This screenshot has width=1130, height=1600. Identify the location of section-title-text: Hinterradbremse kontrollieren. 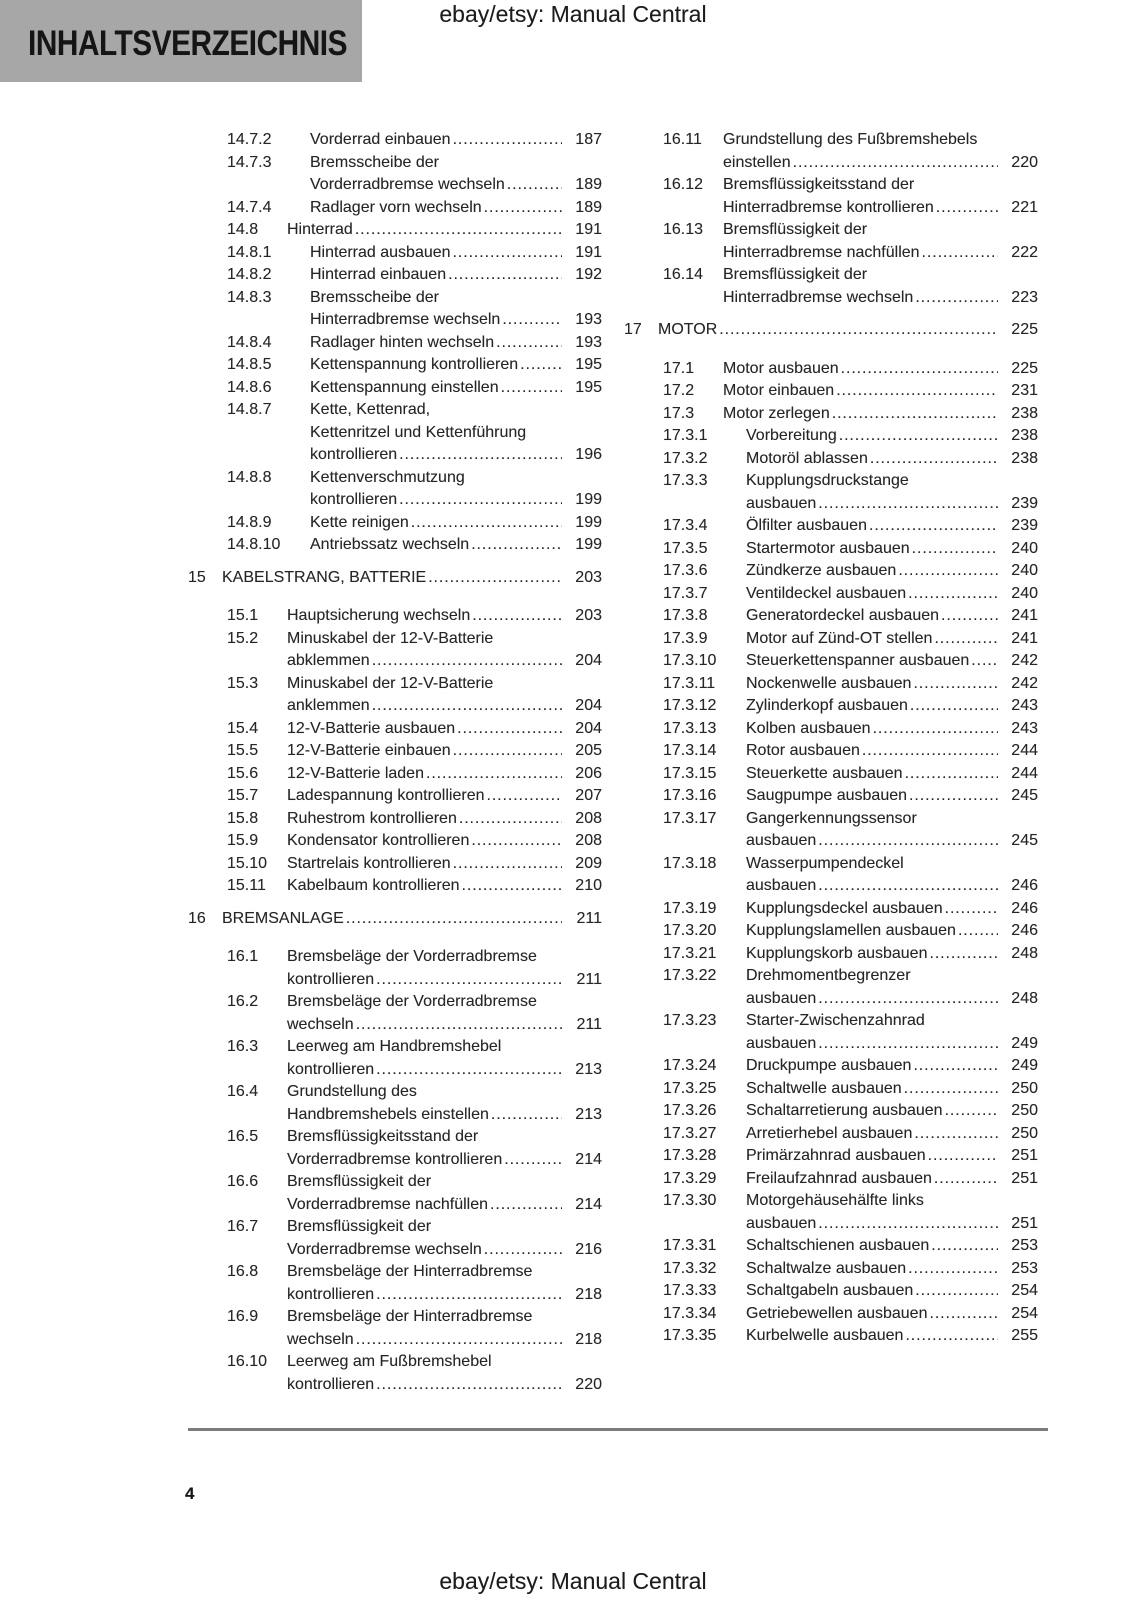
(828, 207).